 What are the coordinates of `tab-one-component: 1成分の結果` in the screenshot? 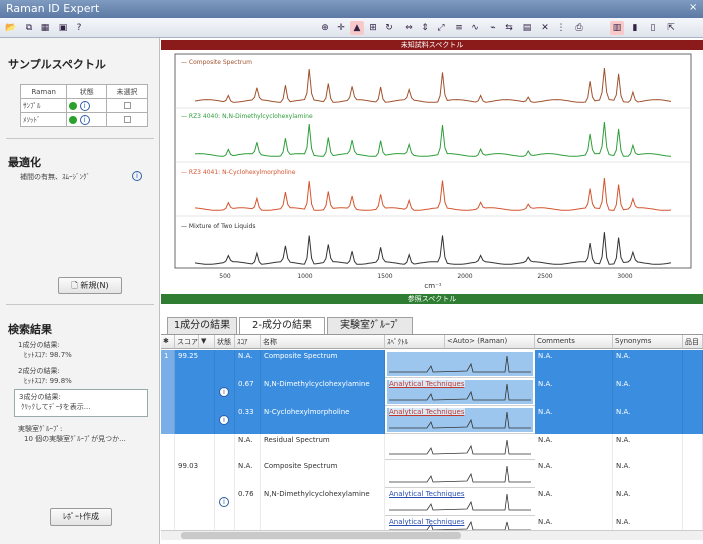 It's located at (202, 325).